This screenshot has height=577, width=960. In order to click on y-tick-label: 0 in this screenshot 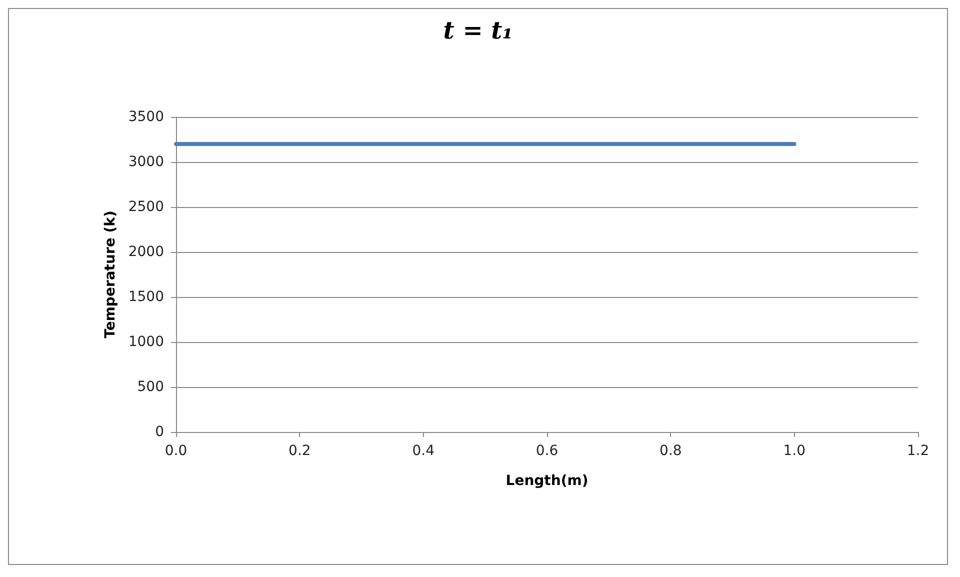, I will do `click(159, 432)`.